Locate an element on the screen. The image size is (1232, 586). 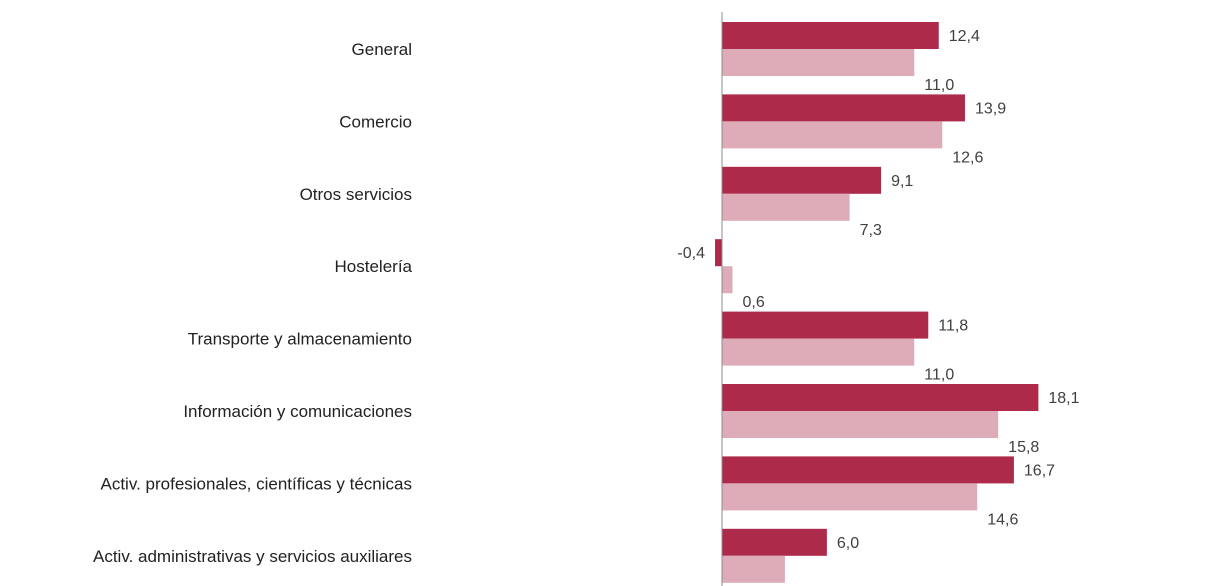
category-label: General is located at coordinates (382, 49).